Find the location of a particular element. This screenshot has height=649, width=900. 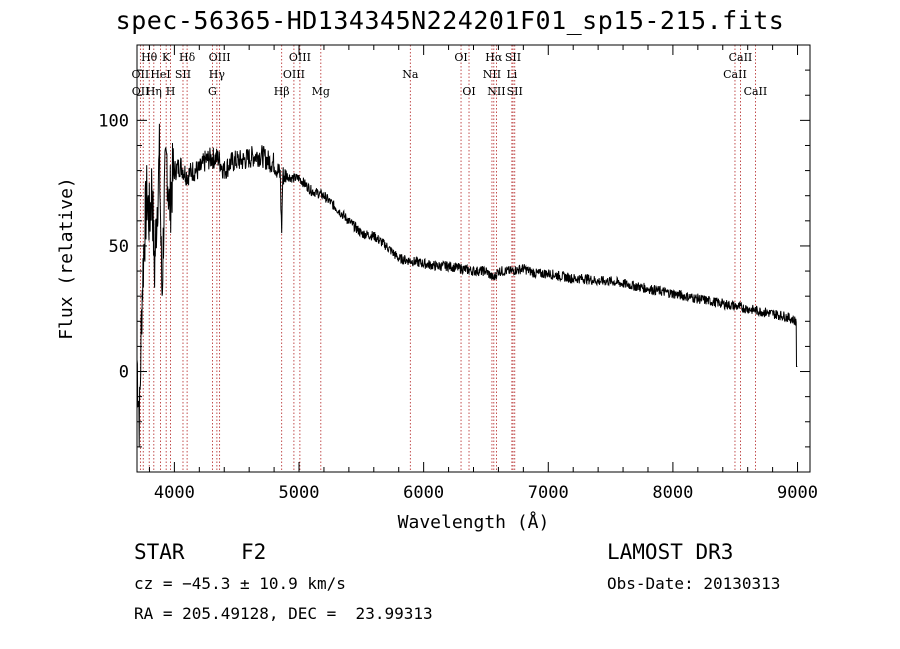

obs-date: Obs-Date: 20130313 is located at coordinates (694, 583).